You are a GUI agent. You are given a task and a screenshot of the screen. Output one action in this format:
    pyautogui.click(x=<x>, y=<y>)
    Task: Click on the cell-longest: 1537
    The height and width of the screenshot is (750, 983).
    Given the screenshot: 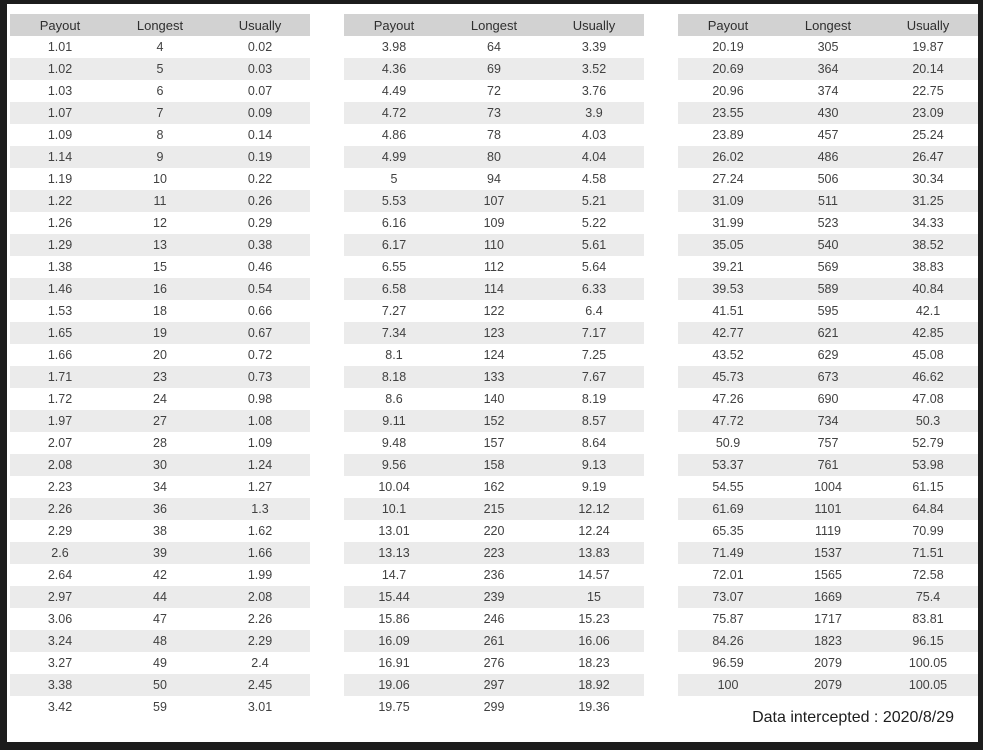 What is the action you would take?
    pyautogui.click(x=828, y=553)
    